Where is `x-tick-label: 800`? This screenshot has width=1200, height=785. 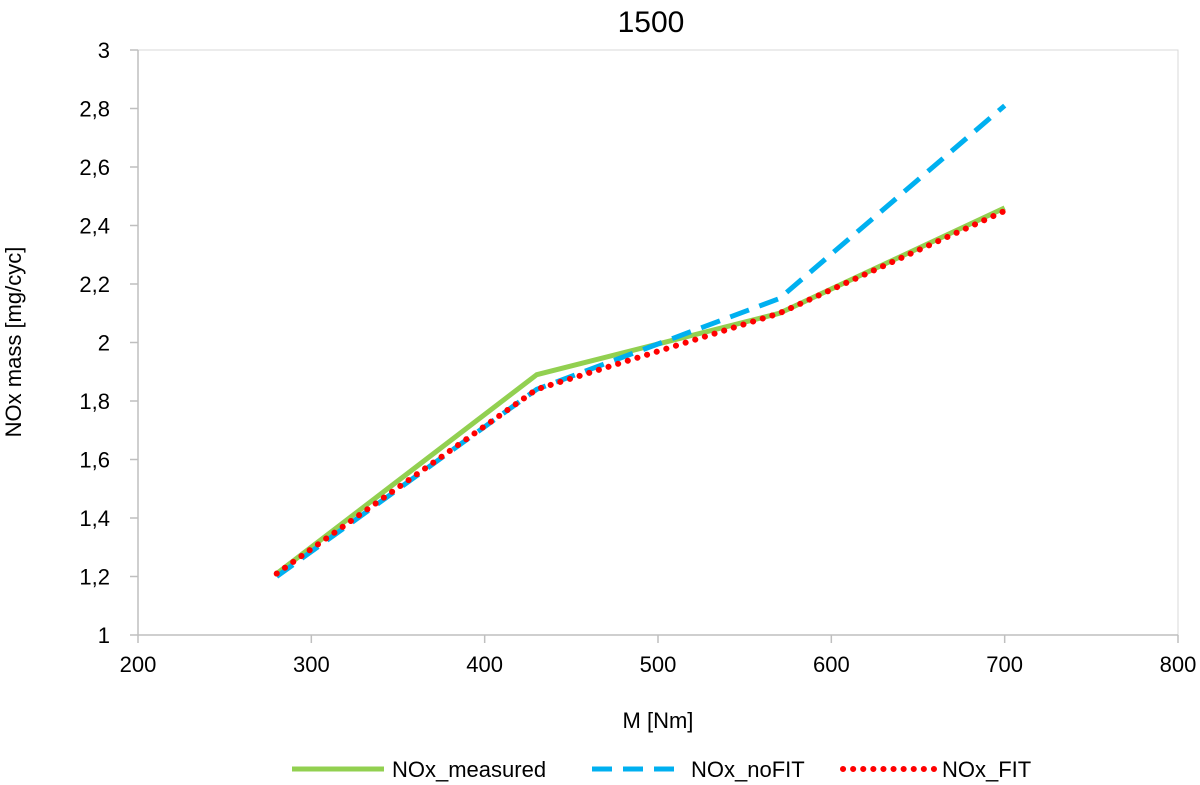
x-tick-label: 800 is located at coordinates (1178, 664).